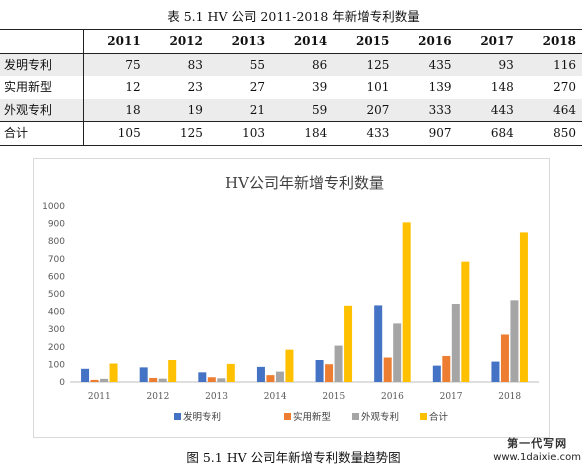 This screenshot has height=473, width=587. Describe the element at coordinates (380, 417) in the screenshot. I see `legend-label: 外观专利` at that location.